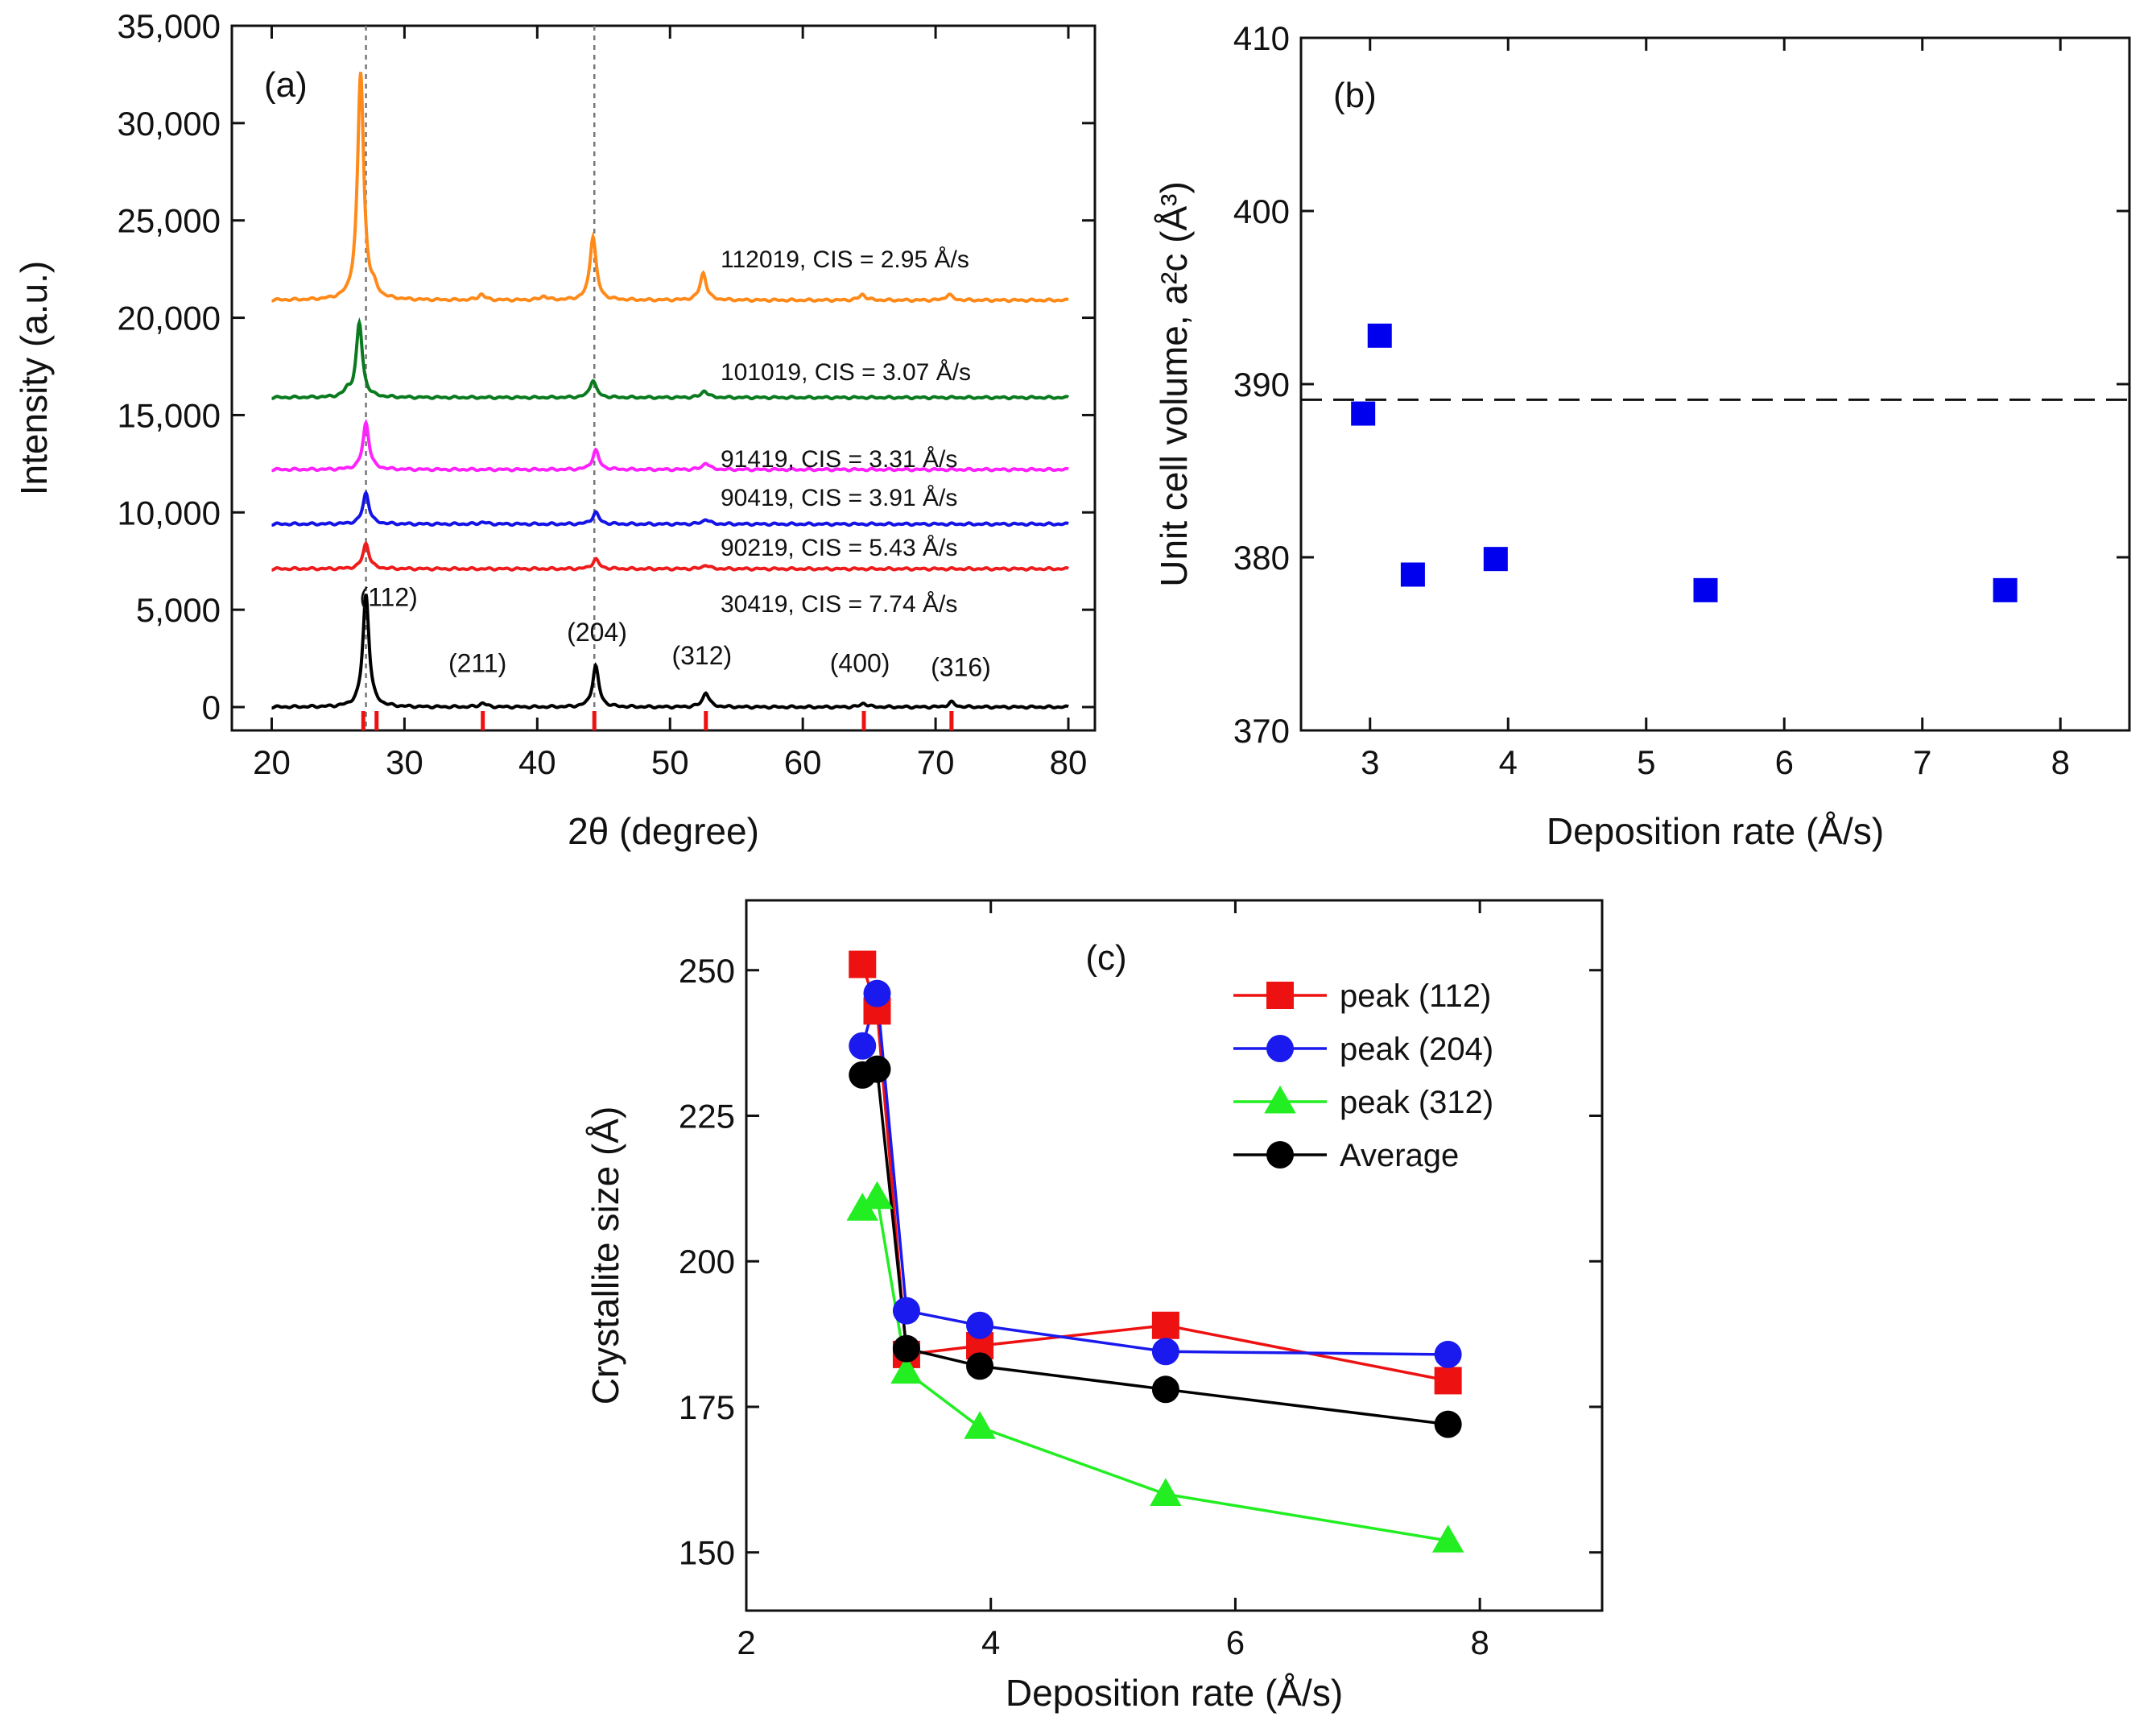  What do you see at coordinates (1261, 731) in the screenshot?
I see `panel-b-y-tick-label: 370` at bounding box center [1261, 731].